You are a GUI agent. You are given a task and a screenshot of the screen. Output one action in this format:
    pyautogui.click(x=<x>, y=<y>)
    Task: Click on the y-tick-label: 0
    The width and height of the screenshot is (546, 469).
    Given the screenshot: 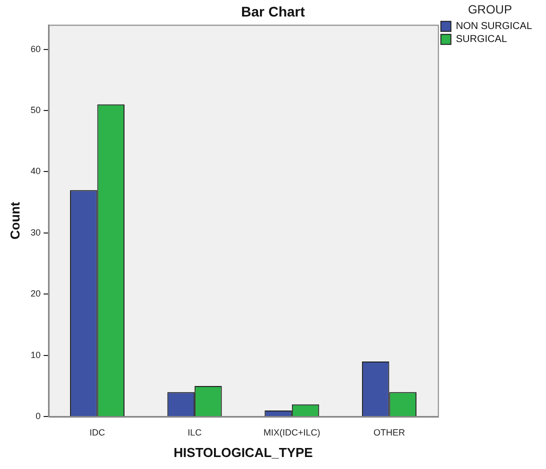 What is the action you would take?
    pyautogui.click(x=38, y=416)
    